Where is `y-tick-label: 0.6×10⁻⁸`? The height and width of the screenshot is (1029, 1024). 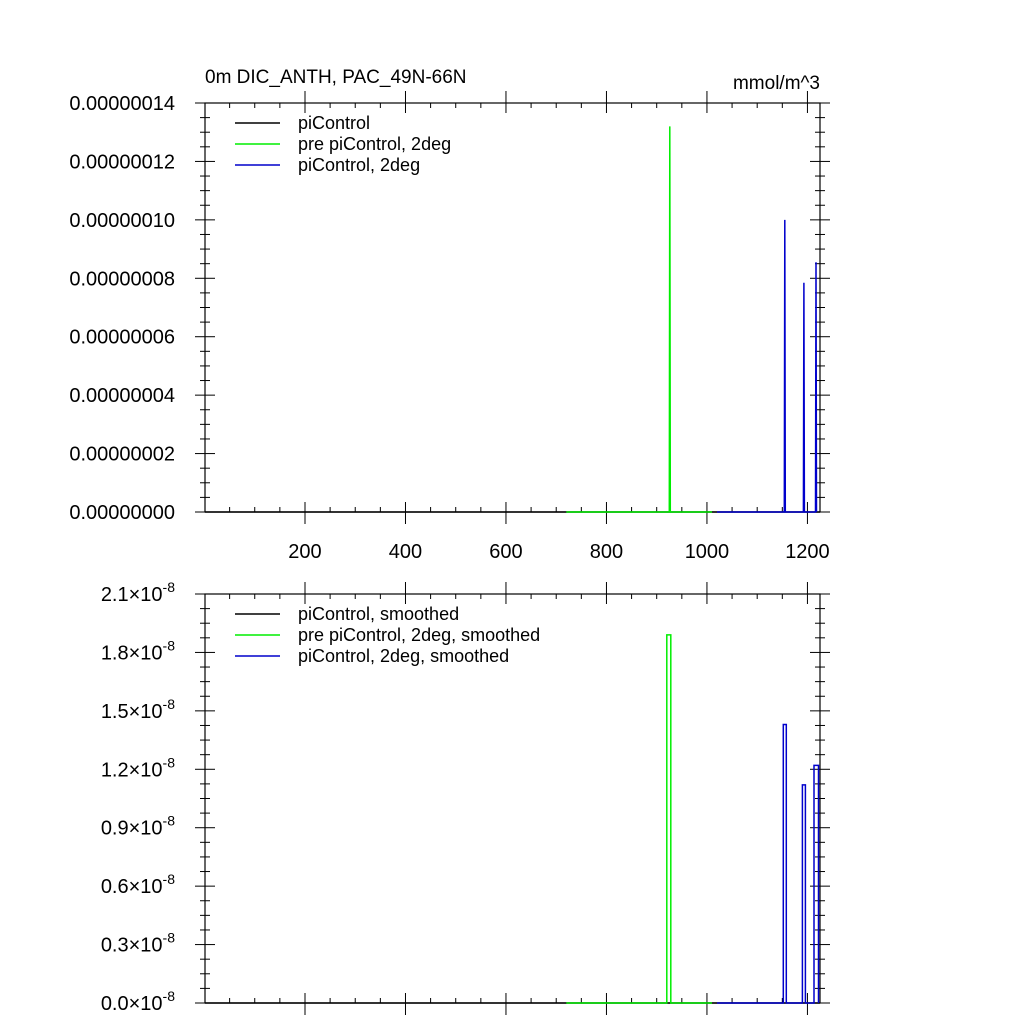
y-tick-label: 0.6×10⁻⁸ is located at coordinates (138, 884).